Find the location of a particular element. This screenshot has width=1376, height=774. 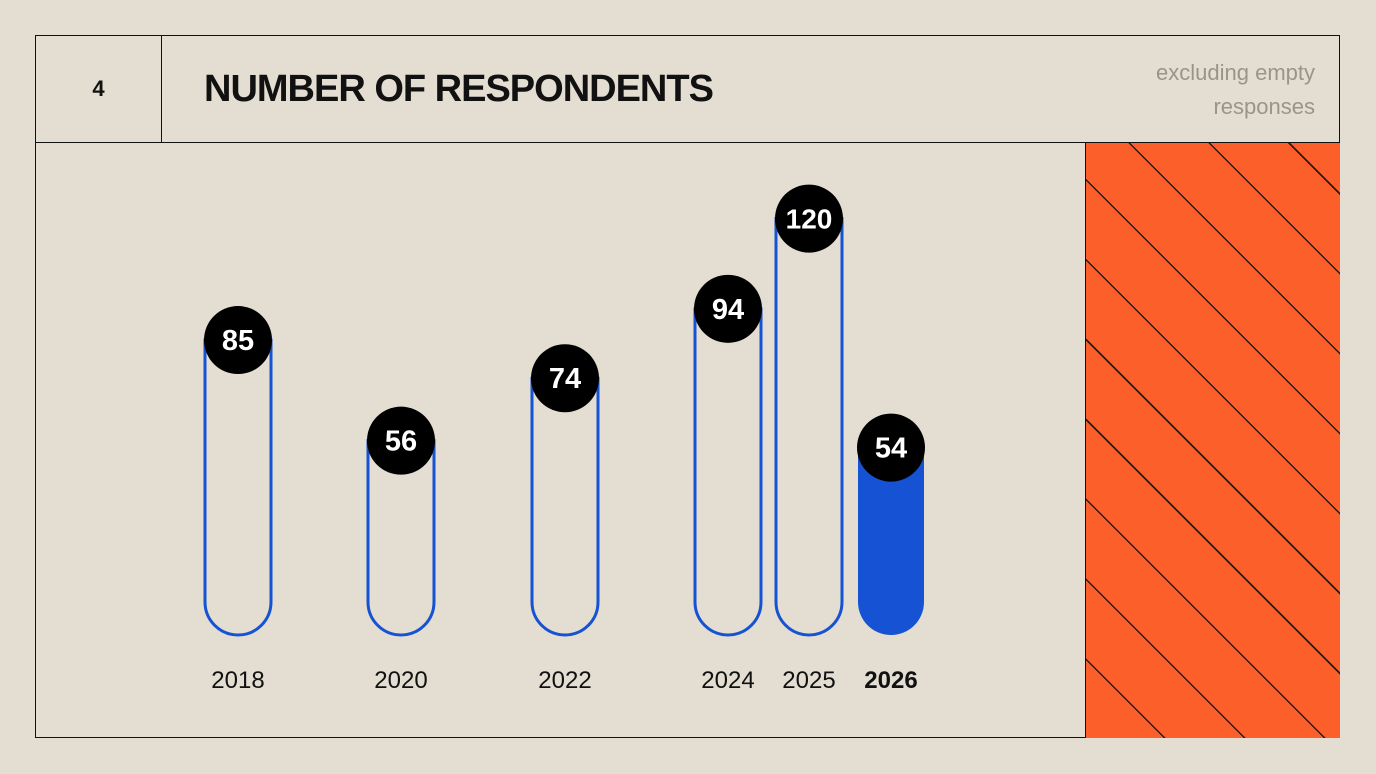

bar-2020 is located at coordinates (401, 538).